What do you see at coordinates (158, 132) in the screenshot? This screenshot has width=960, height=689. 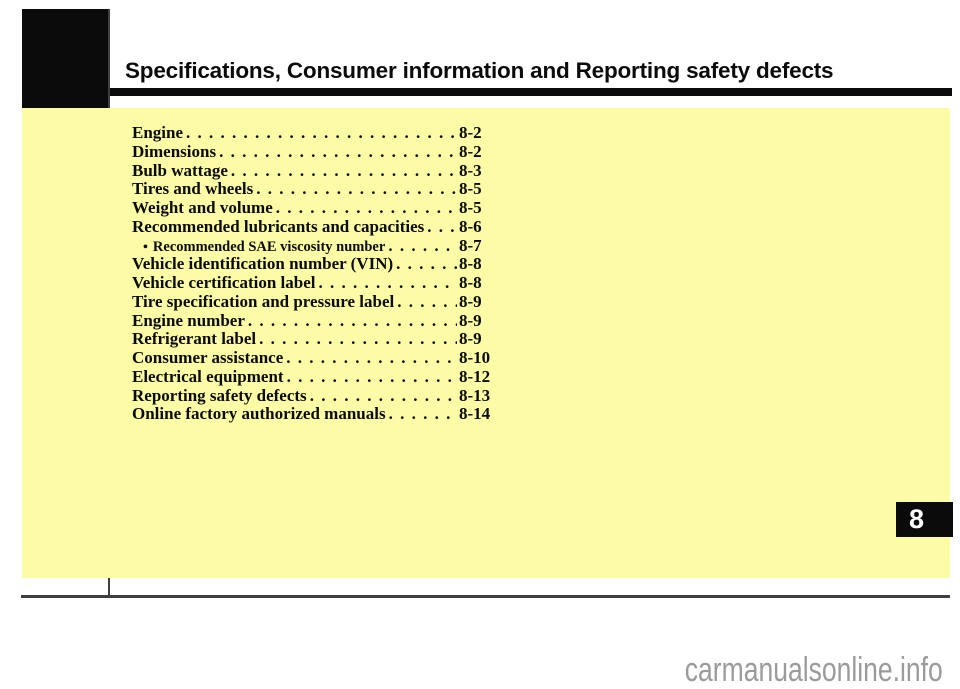 I see `toc-entry-label: Engine` at bounding box center [158, 132].